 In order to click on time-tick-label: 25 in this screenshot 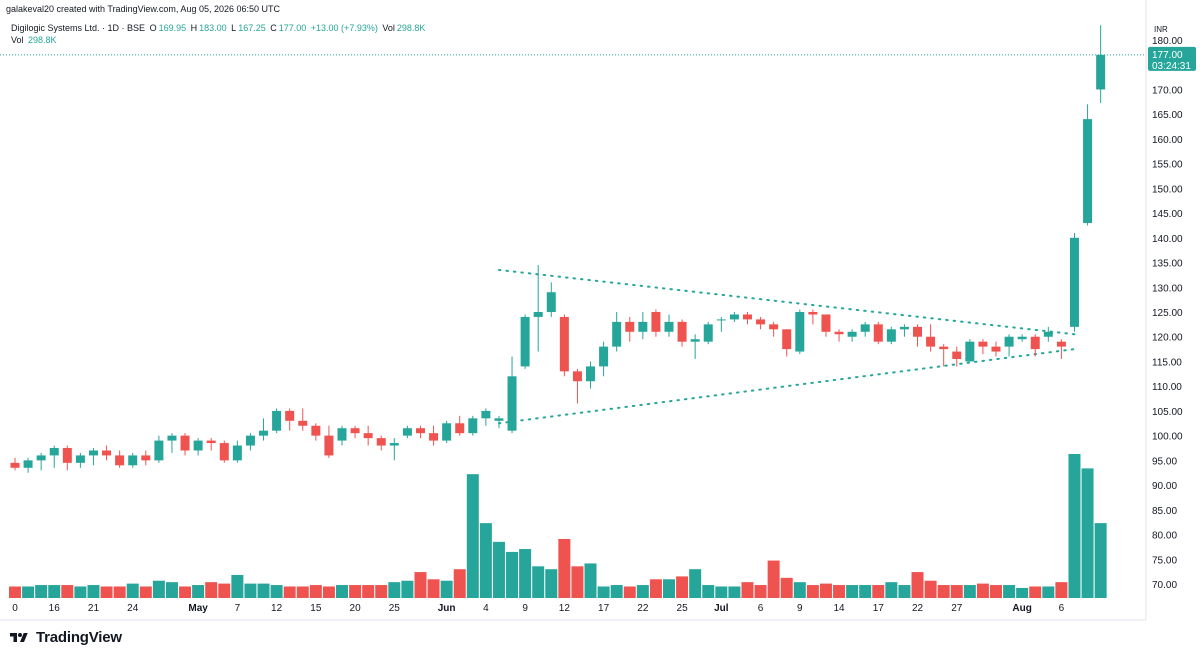, I will do `click(683, 608)`.